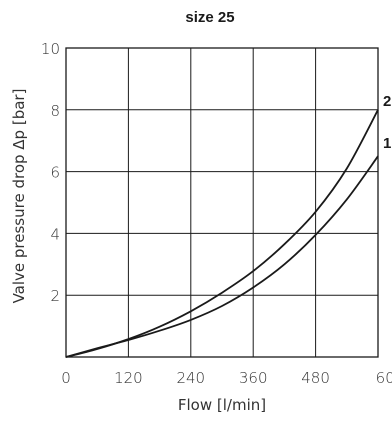 The image size is (392, 421). I want to click on y-tick-label-10: 10, so click(50, 49).